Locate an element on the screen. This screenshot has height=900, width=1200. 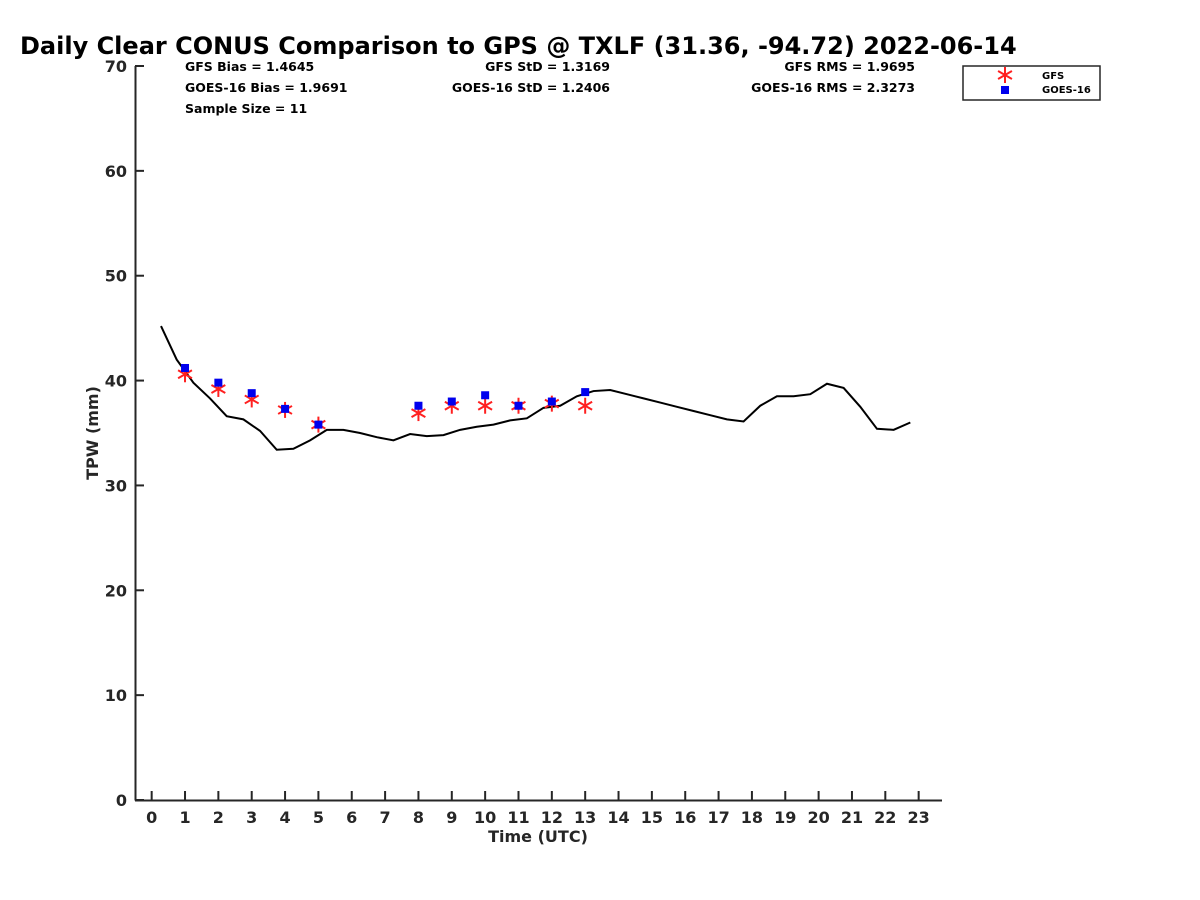
x-tick-label: 13 is located at coordinates (585, 817).